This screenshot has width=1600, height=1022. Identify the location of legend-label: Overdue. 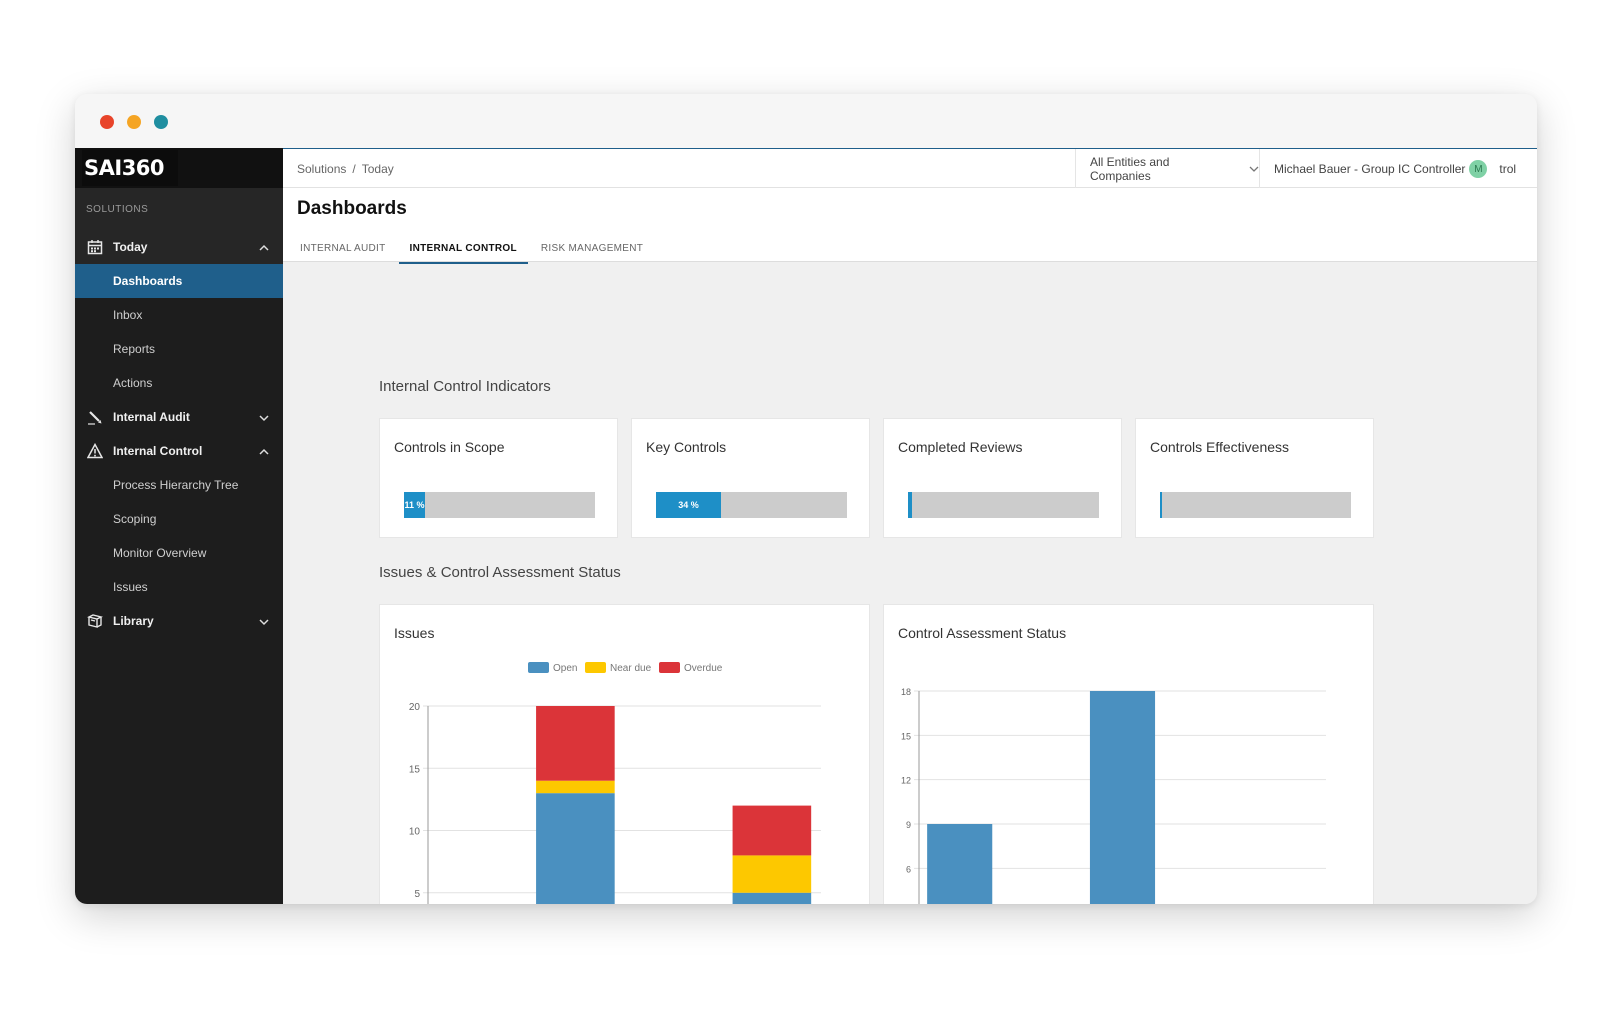
(703, 668).